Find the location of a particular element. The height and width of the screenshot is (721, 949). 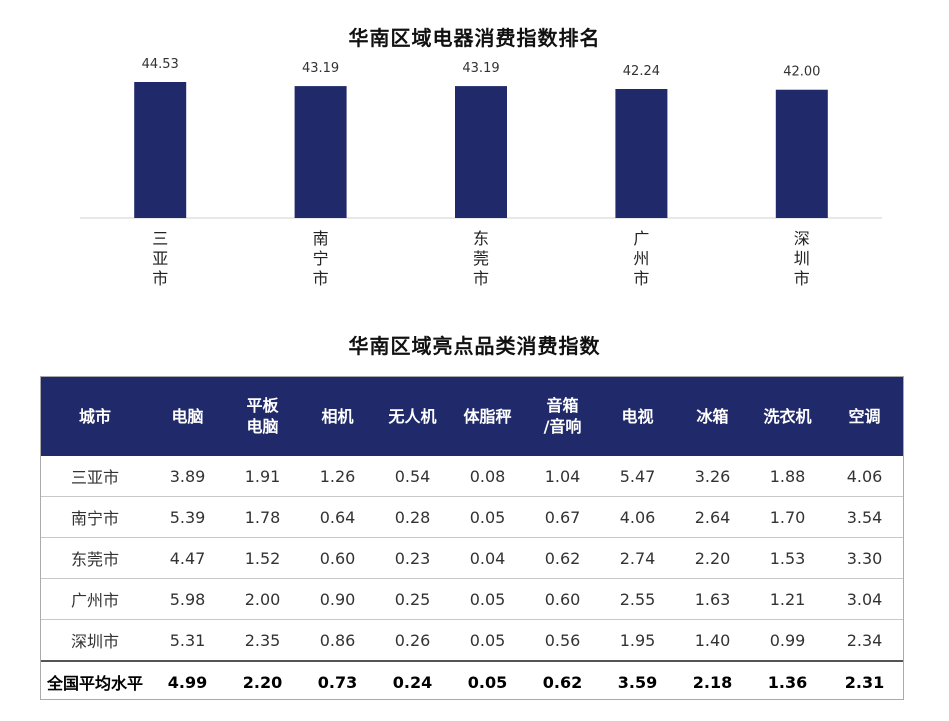

table-cell: 2.00 is located at coordinates (262, 599).